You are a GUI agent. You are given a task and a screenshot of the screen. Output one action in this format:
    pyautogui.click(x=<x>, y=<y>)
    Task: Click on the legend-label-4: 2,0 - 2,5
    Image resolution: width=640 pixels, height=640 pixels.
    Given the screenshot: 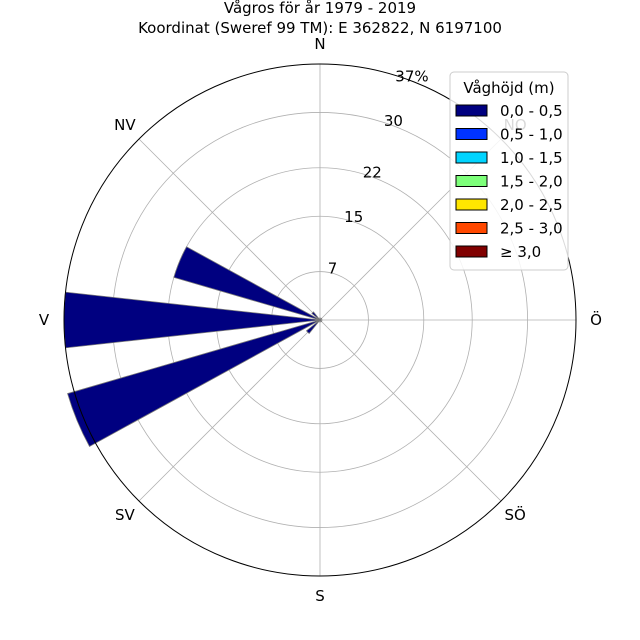 What is the action you would take?
    pyautogui.click(x=531, y=205)
    